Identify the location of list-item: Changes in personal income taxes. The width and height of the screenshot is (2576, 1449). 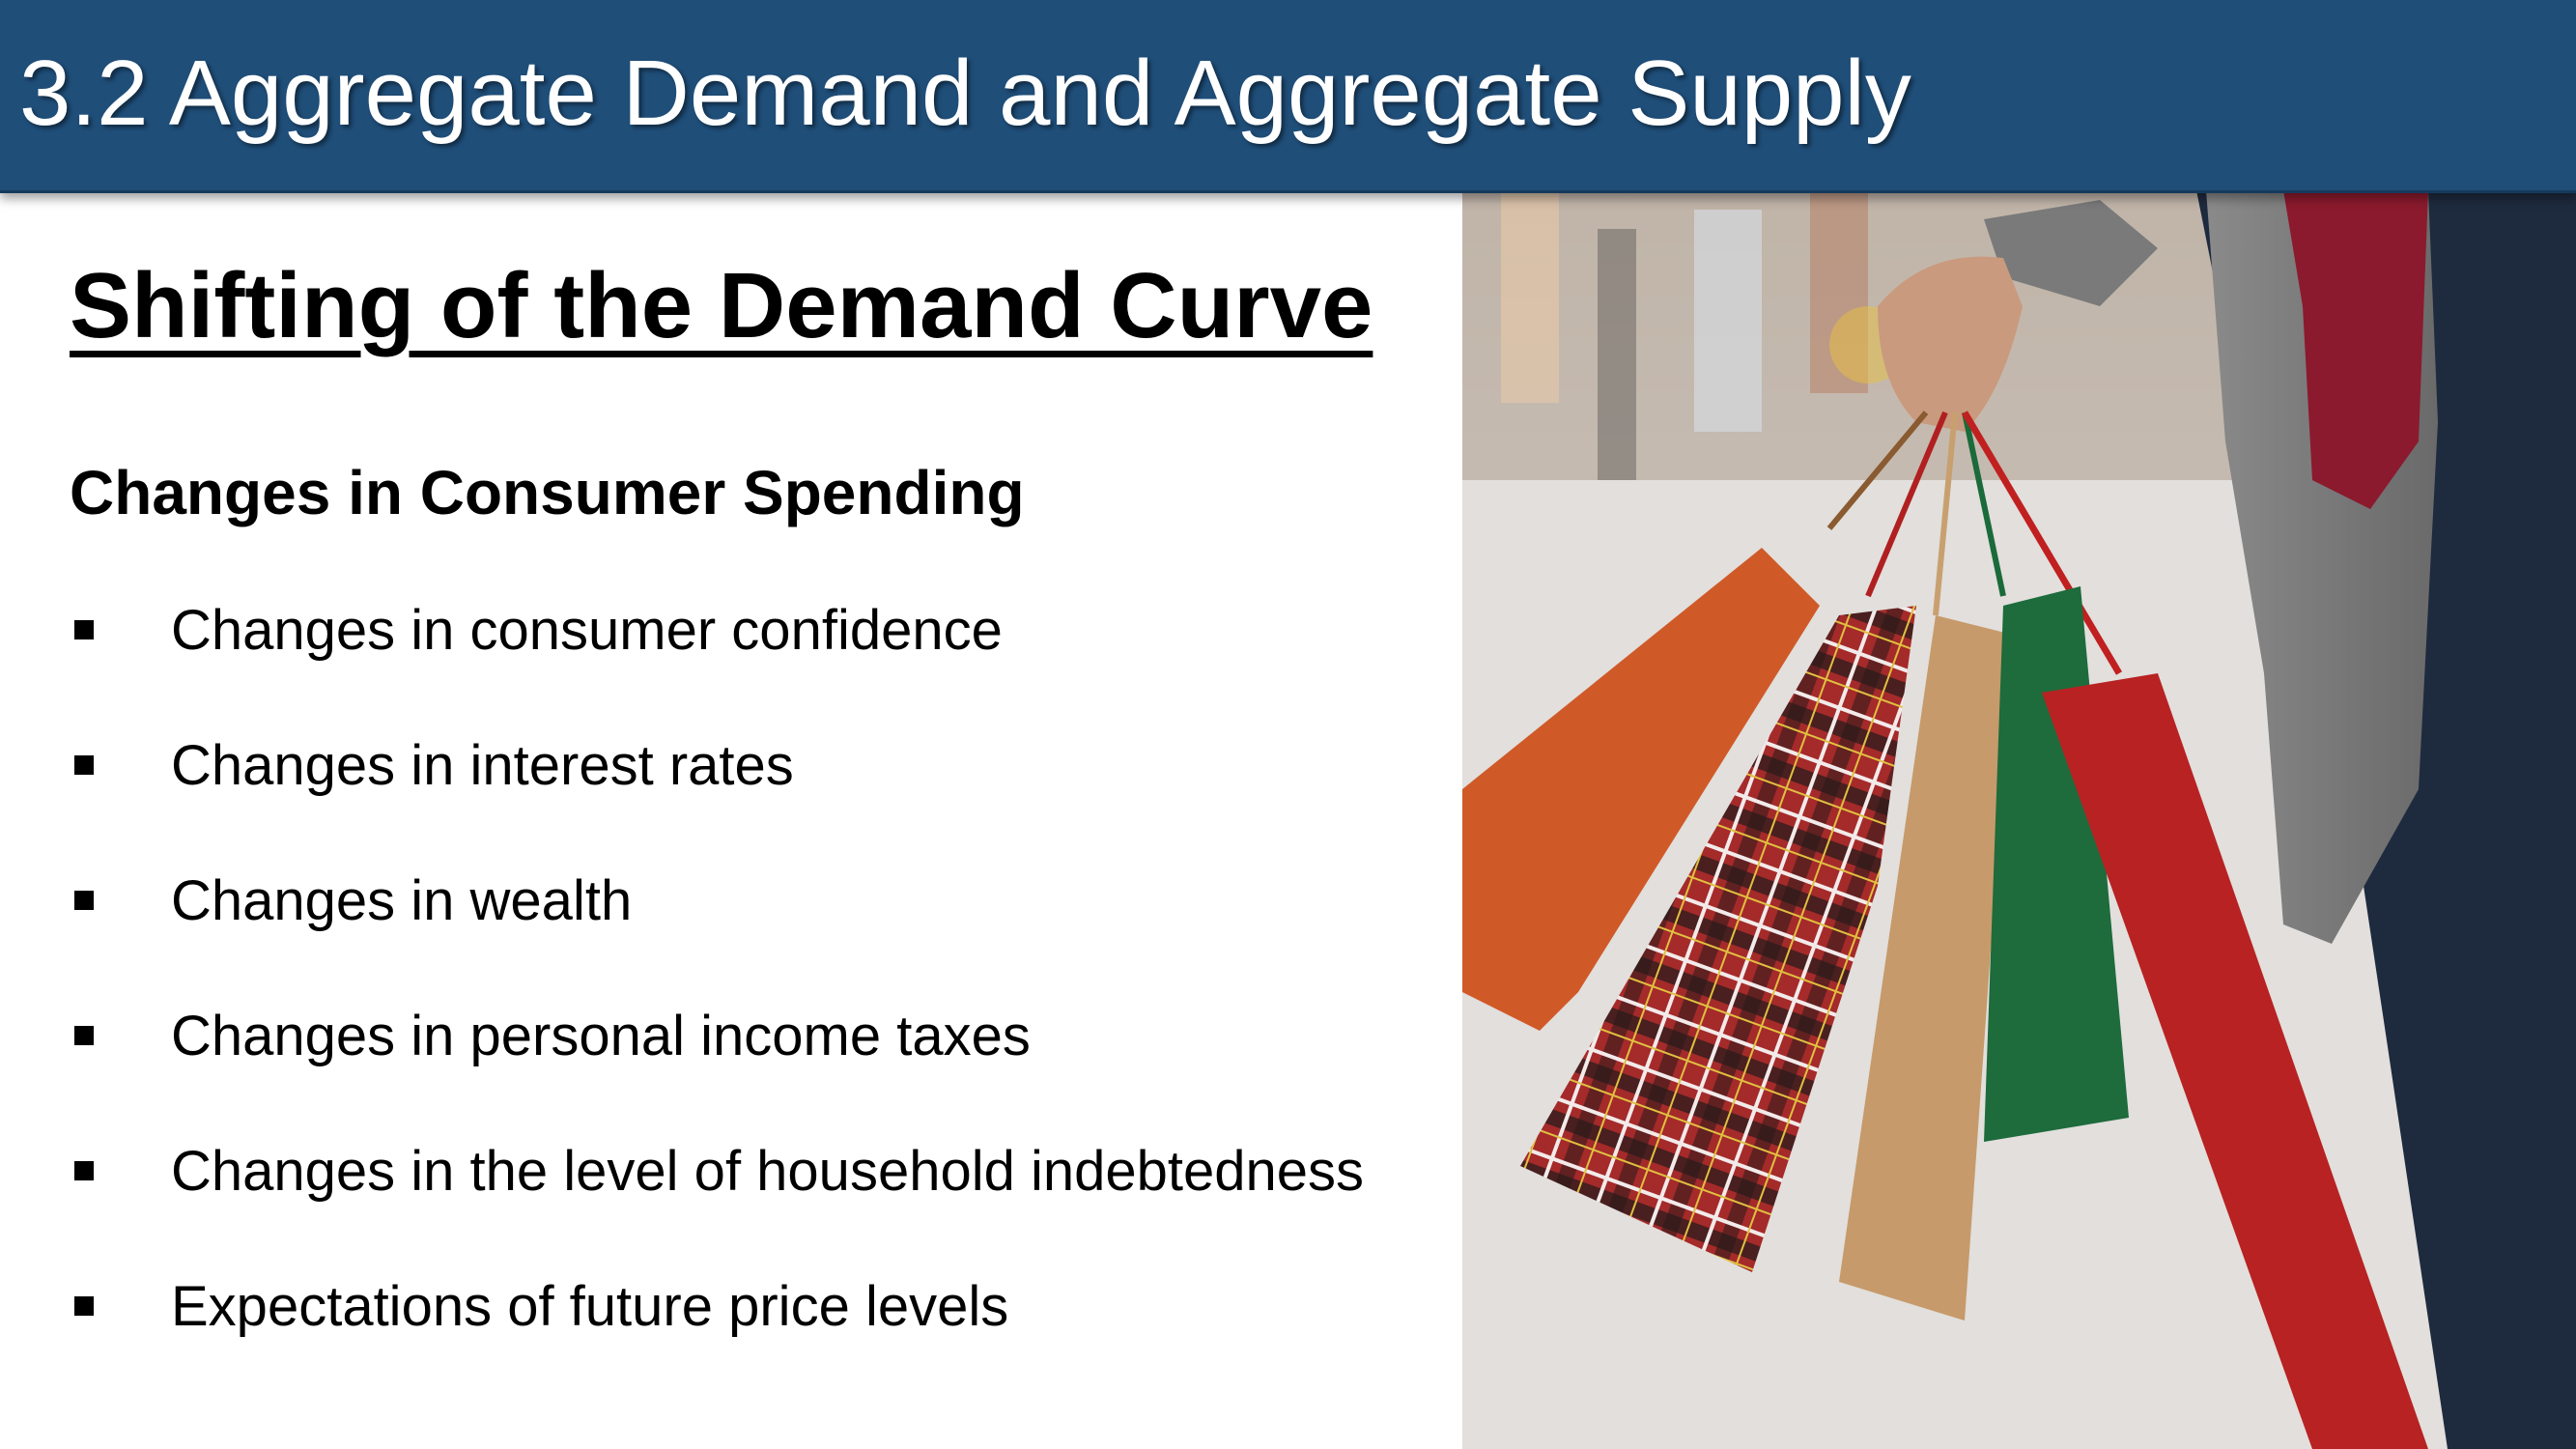
(717, 1072).